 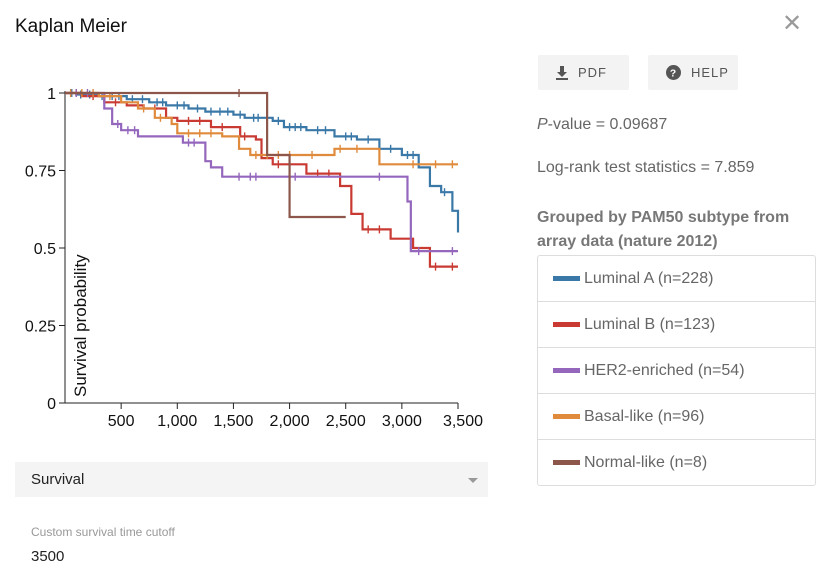 I want to click on y-axis-label: Survival probability, so click(x=80, y=325).